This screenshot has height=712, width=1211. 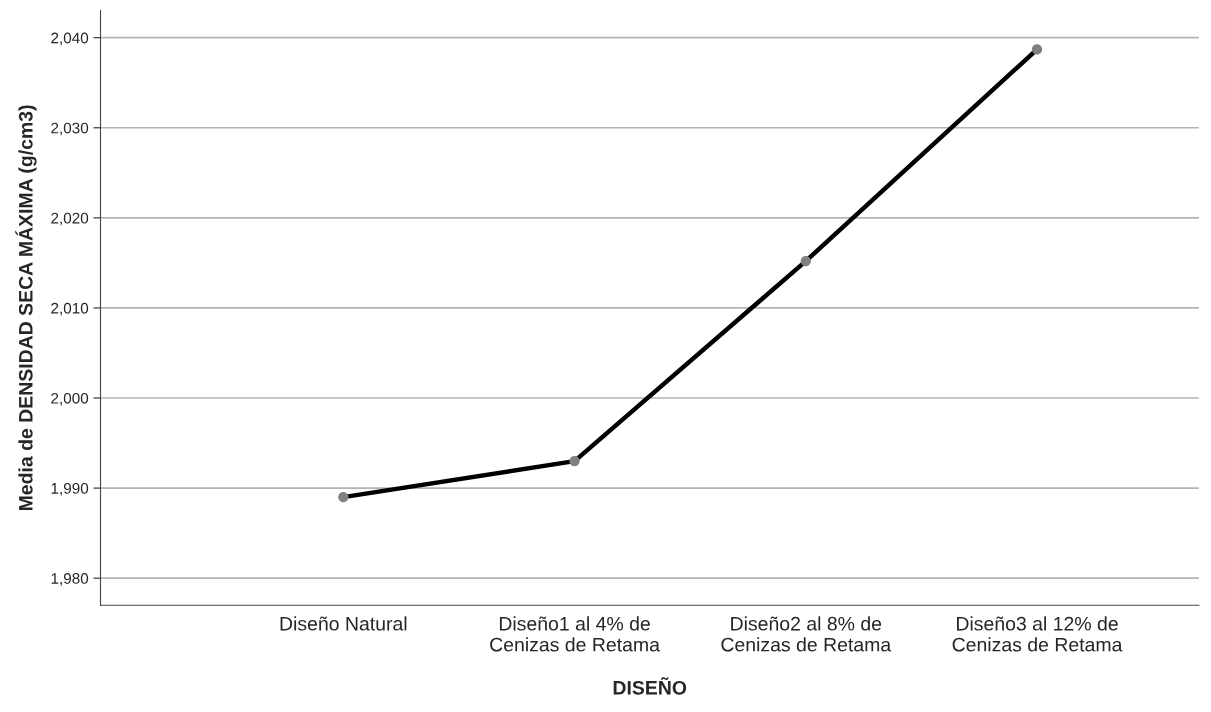 I want to click on y-tick-label: 2,030, so click(x=70, y=129).